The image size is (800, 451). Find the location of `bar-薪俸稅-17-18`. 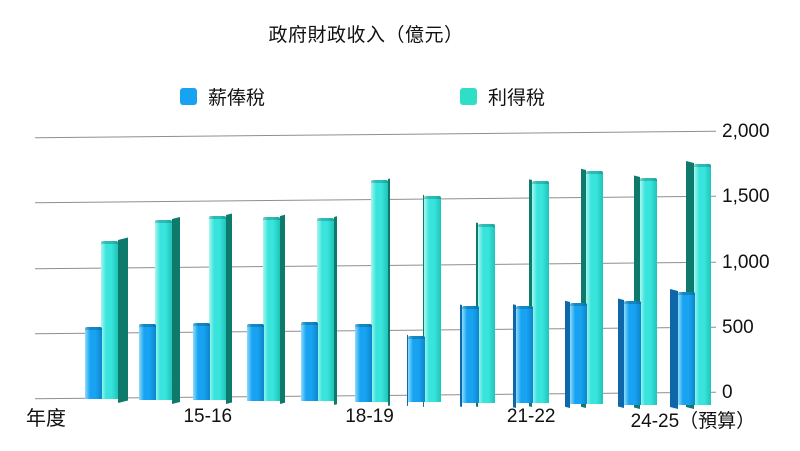

bar-薪俸稅-17-18 is located at coordinates (309, 361).